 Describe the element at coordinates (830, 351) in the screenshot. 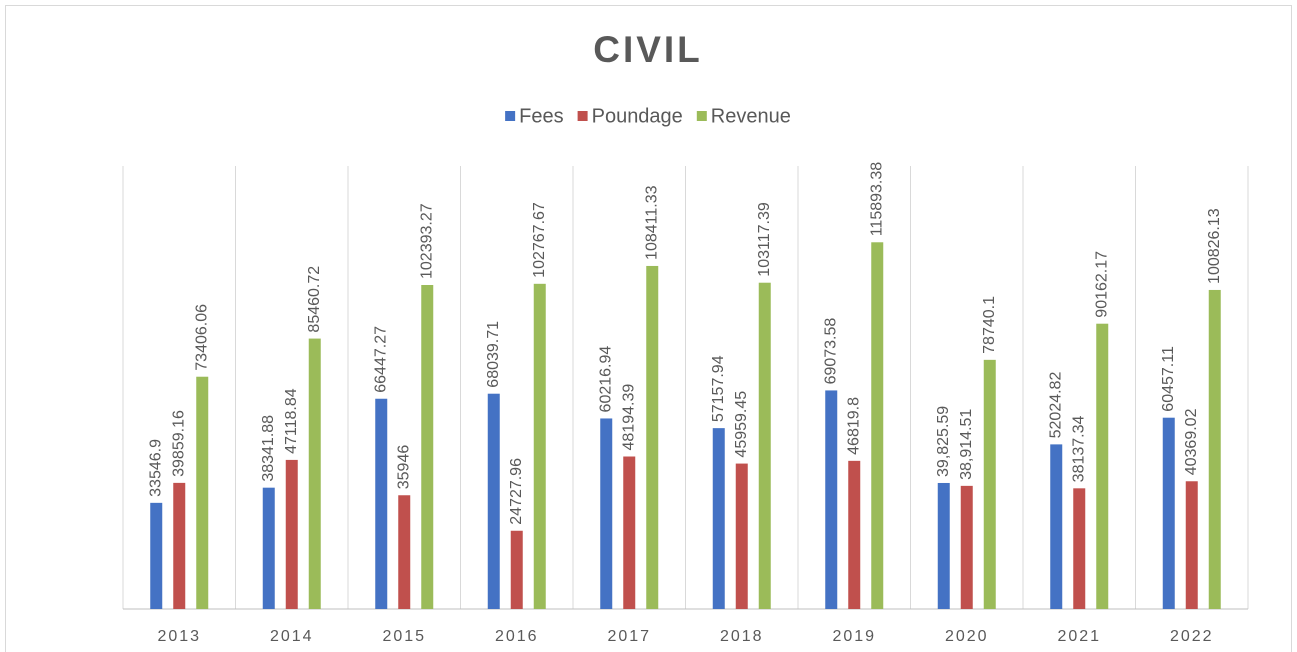

I see `data-label: 69073.58` at that location.